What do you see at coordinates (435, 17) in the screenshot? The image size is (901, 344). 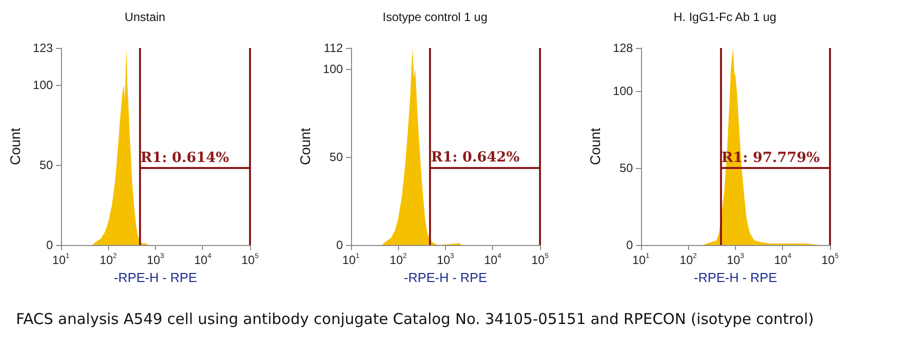 I see `chart-title: Isotype control 1 ug` at bounding box center [435, 17].